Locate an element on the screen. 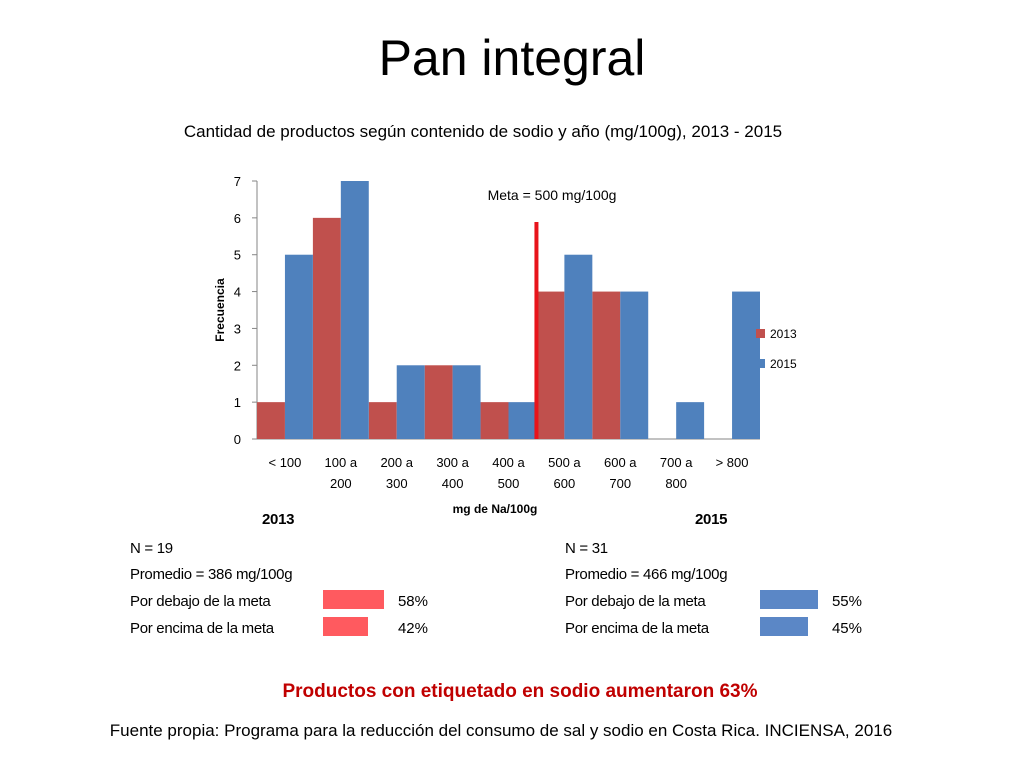 The width and height of the screenshot is (1024, 768). legend-label-2013: 2013 is located at coordinates (783, 334).